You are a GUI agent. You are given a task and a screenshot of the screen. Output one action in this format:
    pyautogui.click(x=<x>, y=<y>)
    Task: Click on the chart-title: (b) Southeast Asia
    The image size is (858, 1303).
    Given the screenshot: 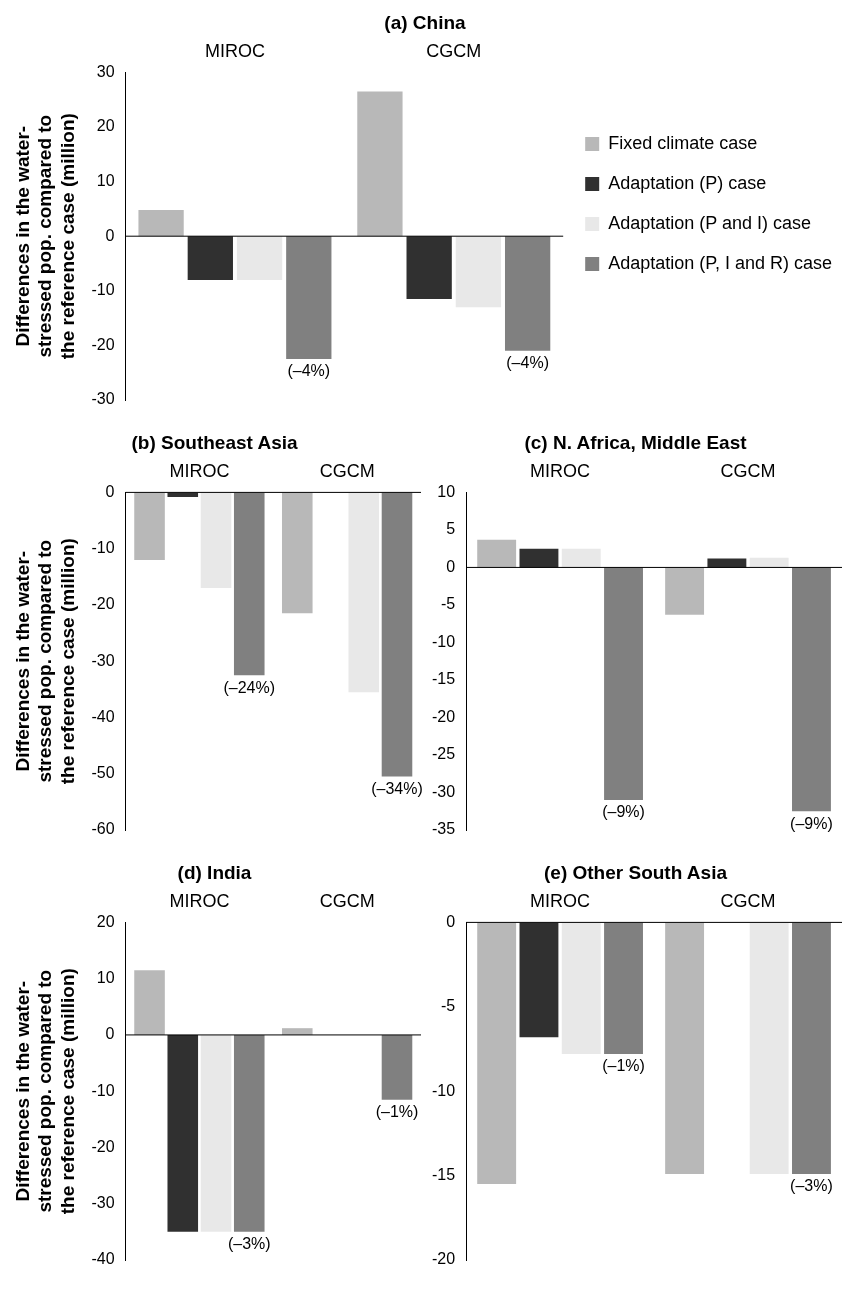 What is the action you would take?
    pyautogui.click(x=214, y=442)
    